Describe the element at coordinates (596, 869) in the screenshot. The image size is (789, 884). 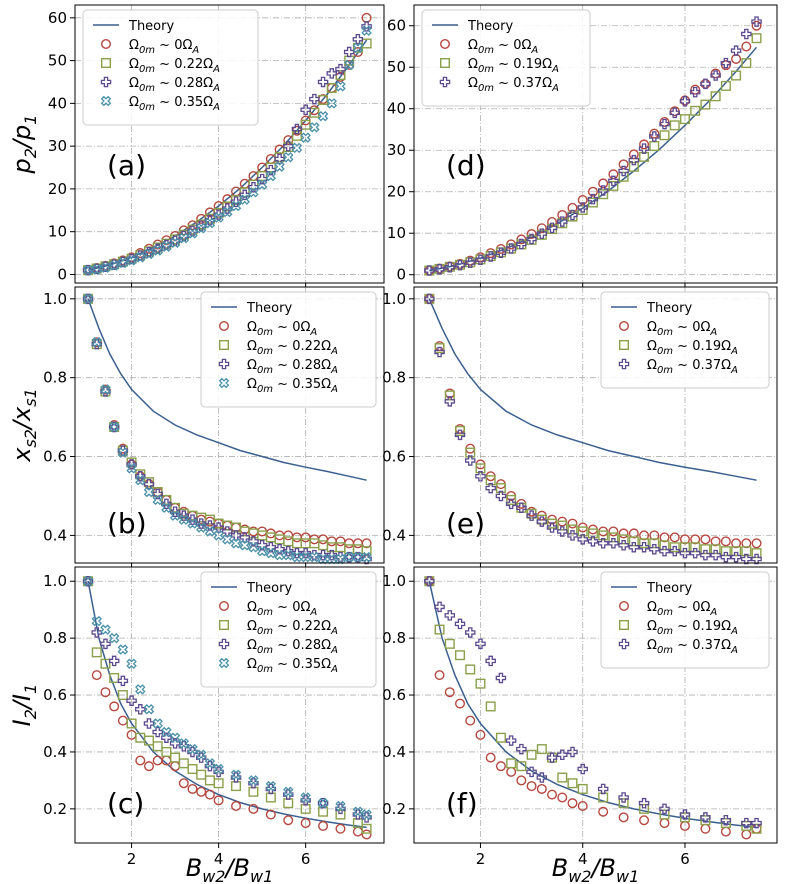
I see `x-axis-label-right: Bw2/Bw1` at that location.